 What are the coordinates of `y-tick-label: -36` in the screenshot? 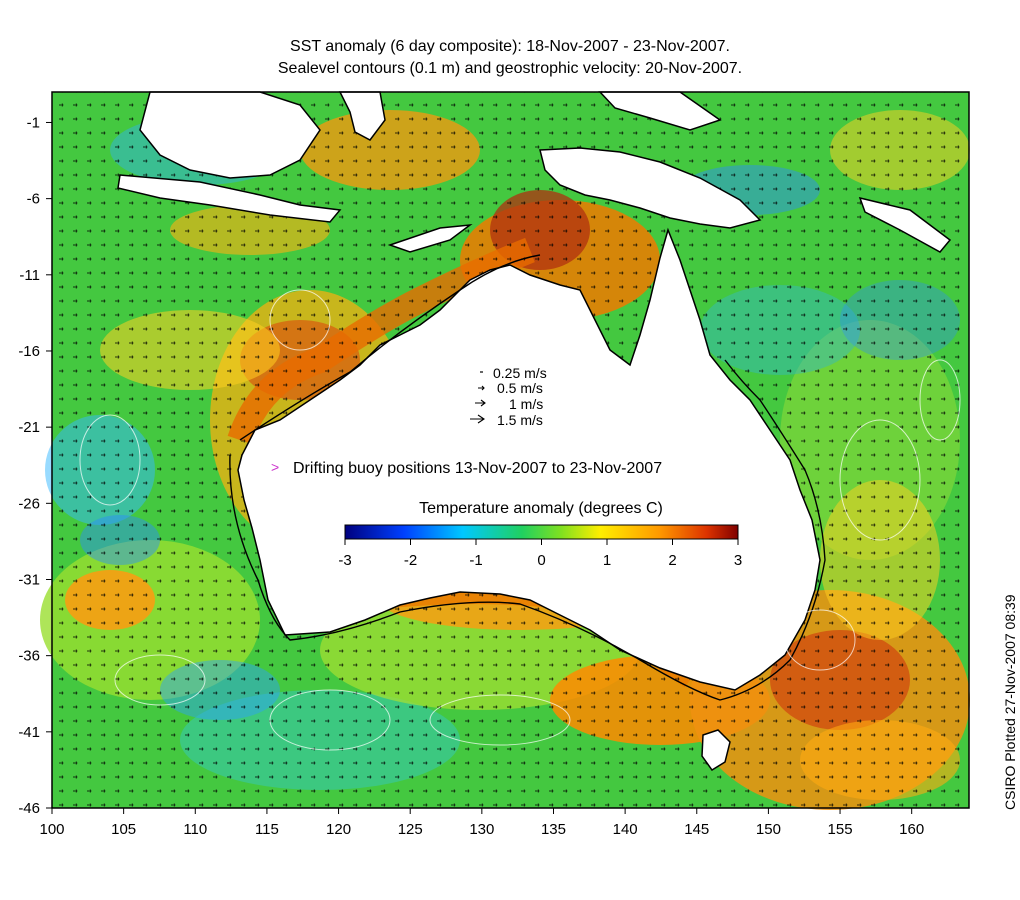 It's located at (29, 656).